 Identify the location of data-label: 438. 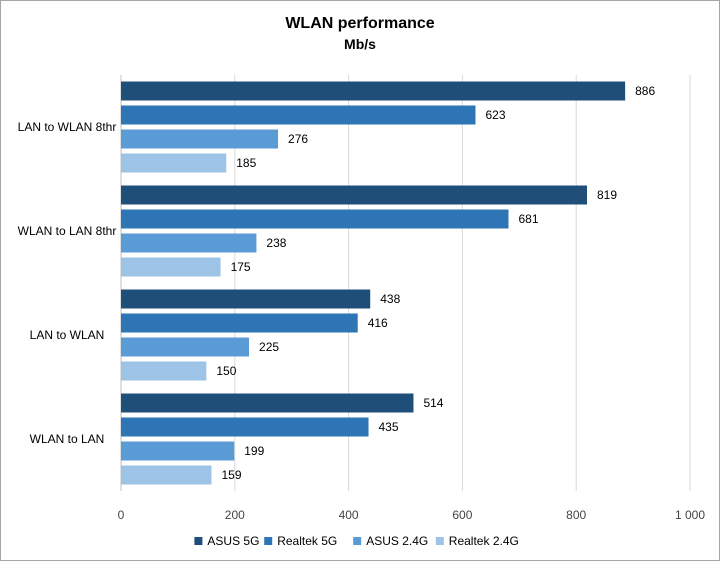
(390, 299).